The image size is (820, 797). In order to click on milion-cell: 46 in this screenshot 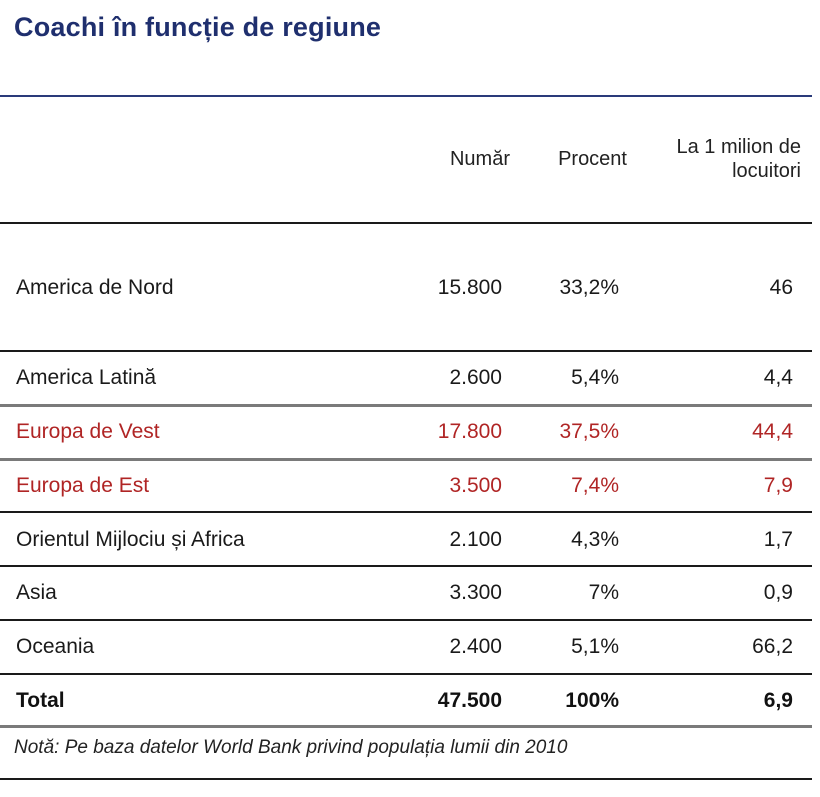, I will do `click(781, 287)`.